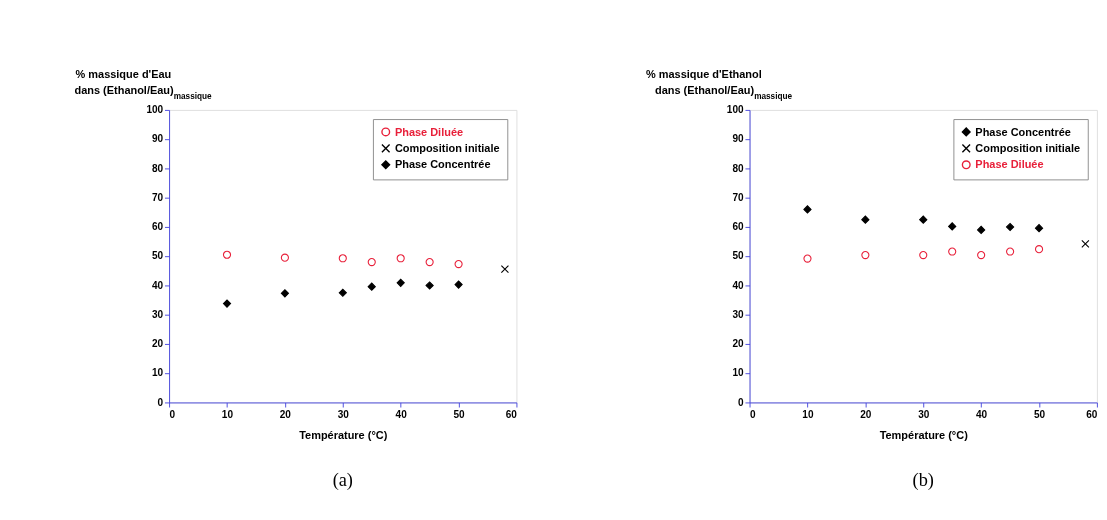 Image resolution: width=1107 pixels, height=520 pixels. Describe the element at coordinates (923, 480) in the screenshot. I see `text: (b)` at that location.